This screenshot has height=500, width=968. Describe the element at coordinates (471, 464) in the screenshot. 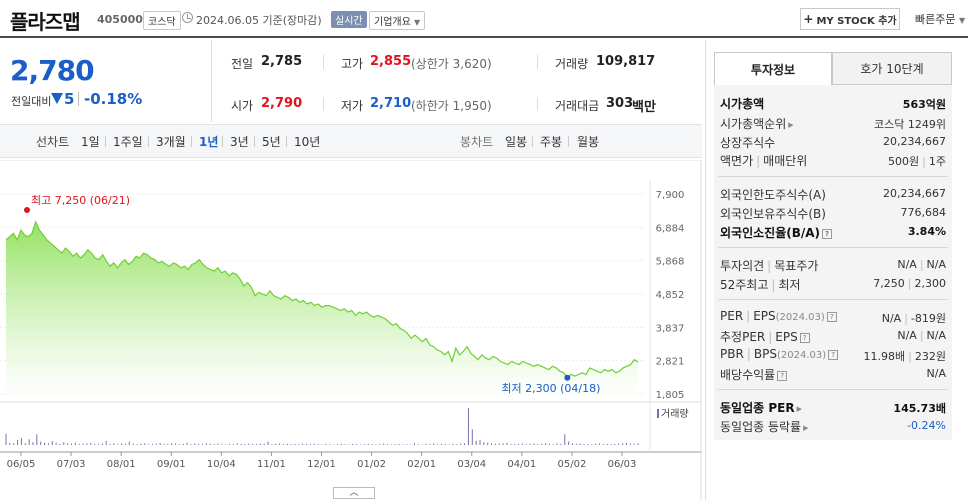

I see `x-tick-label: 03/04` at that location.